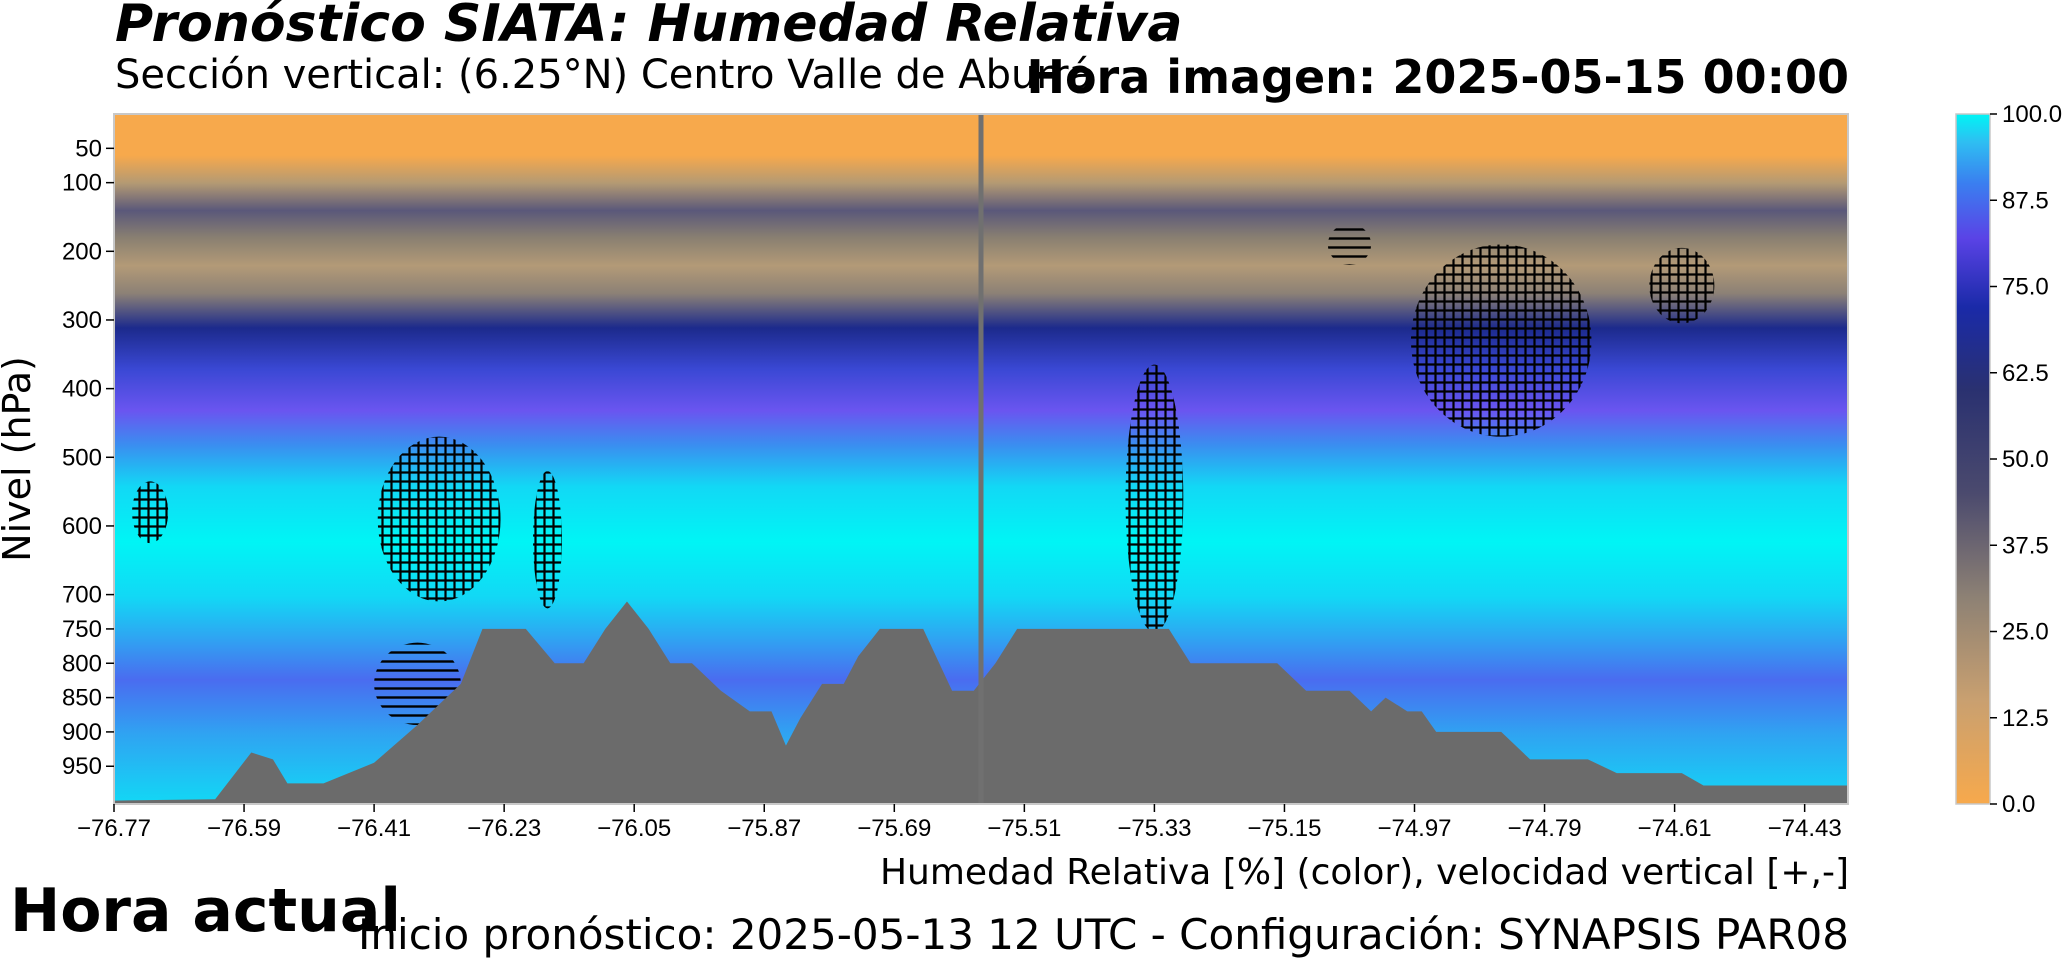 The height and width of the screenshot is (964, 2071). Describe the element at coordinates (1024, 828) in the screenshot. I see `x-tick-label: −75.51` at that location.